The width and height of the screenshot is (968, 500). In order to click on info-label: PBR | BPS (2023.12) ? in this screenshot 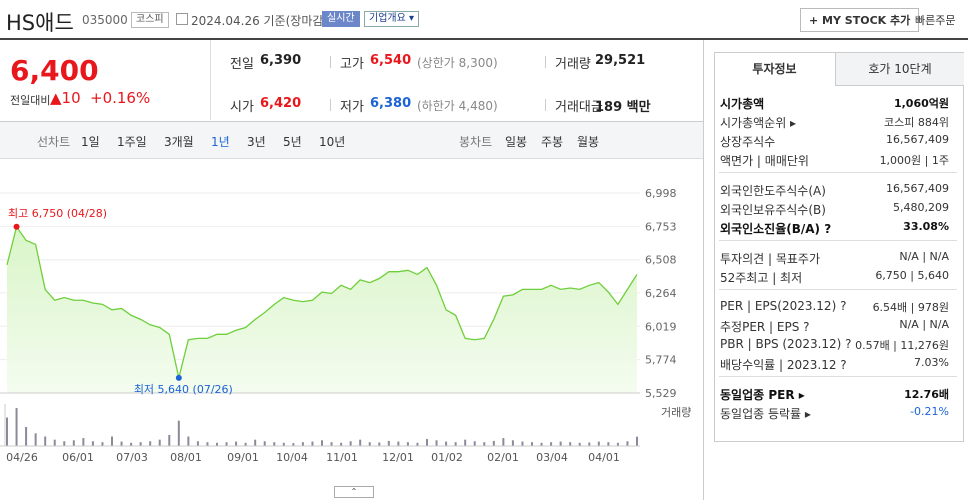, I will do `click(786, 344)`.